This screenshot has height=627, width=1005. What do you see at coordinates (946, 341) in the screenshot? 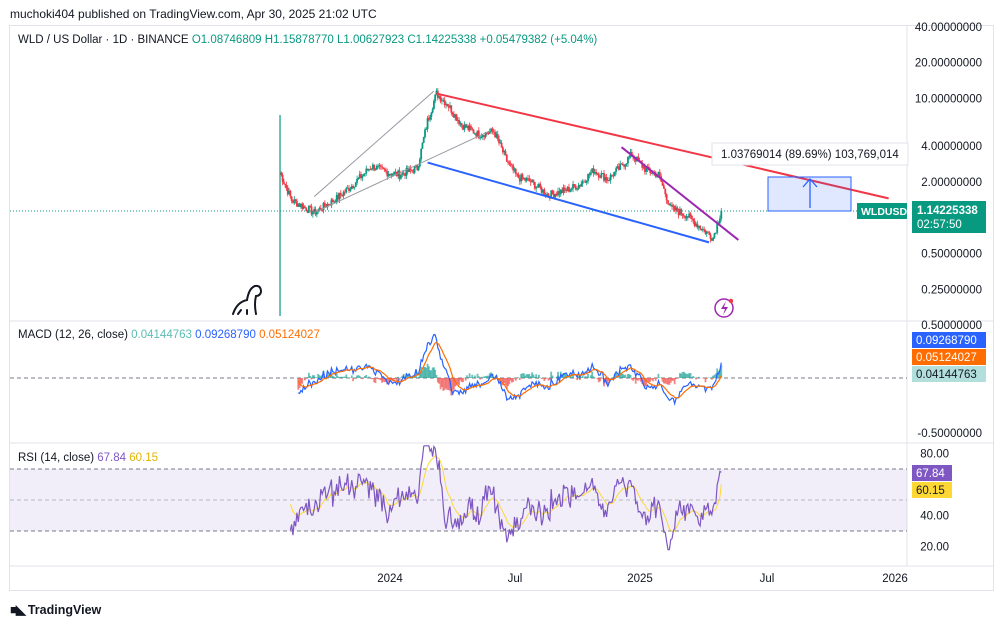
I see `macd-value-badge-text: 0.09268790` at bounding box center [946, 341].